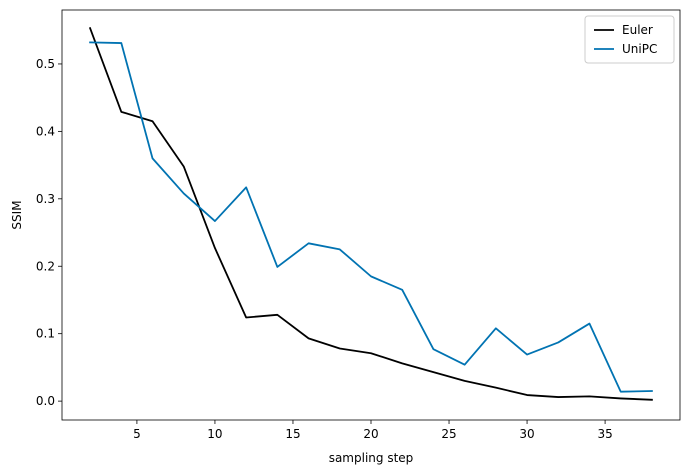  I want to click on y-axis-ticks: 0.0 0.1 0.2 0.3 0.4 0.5, so click(49, 232).